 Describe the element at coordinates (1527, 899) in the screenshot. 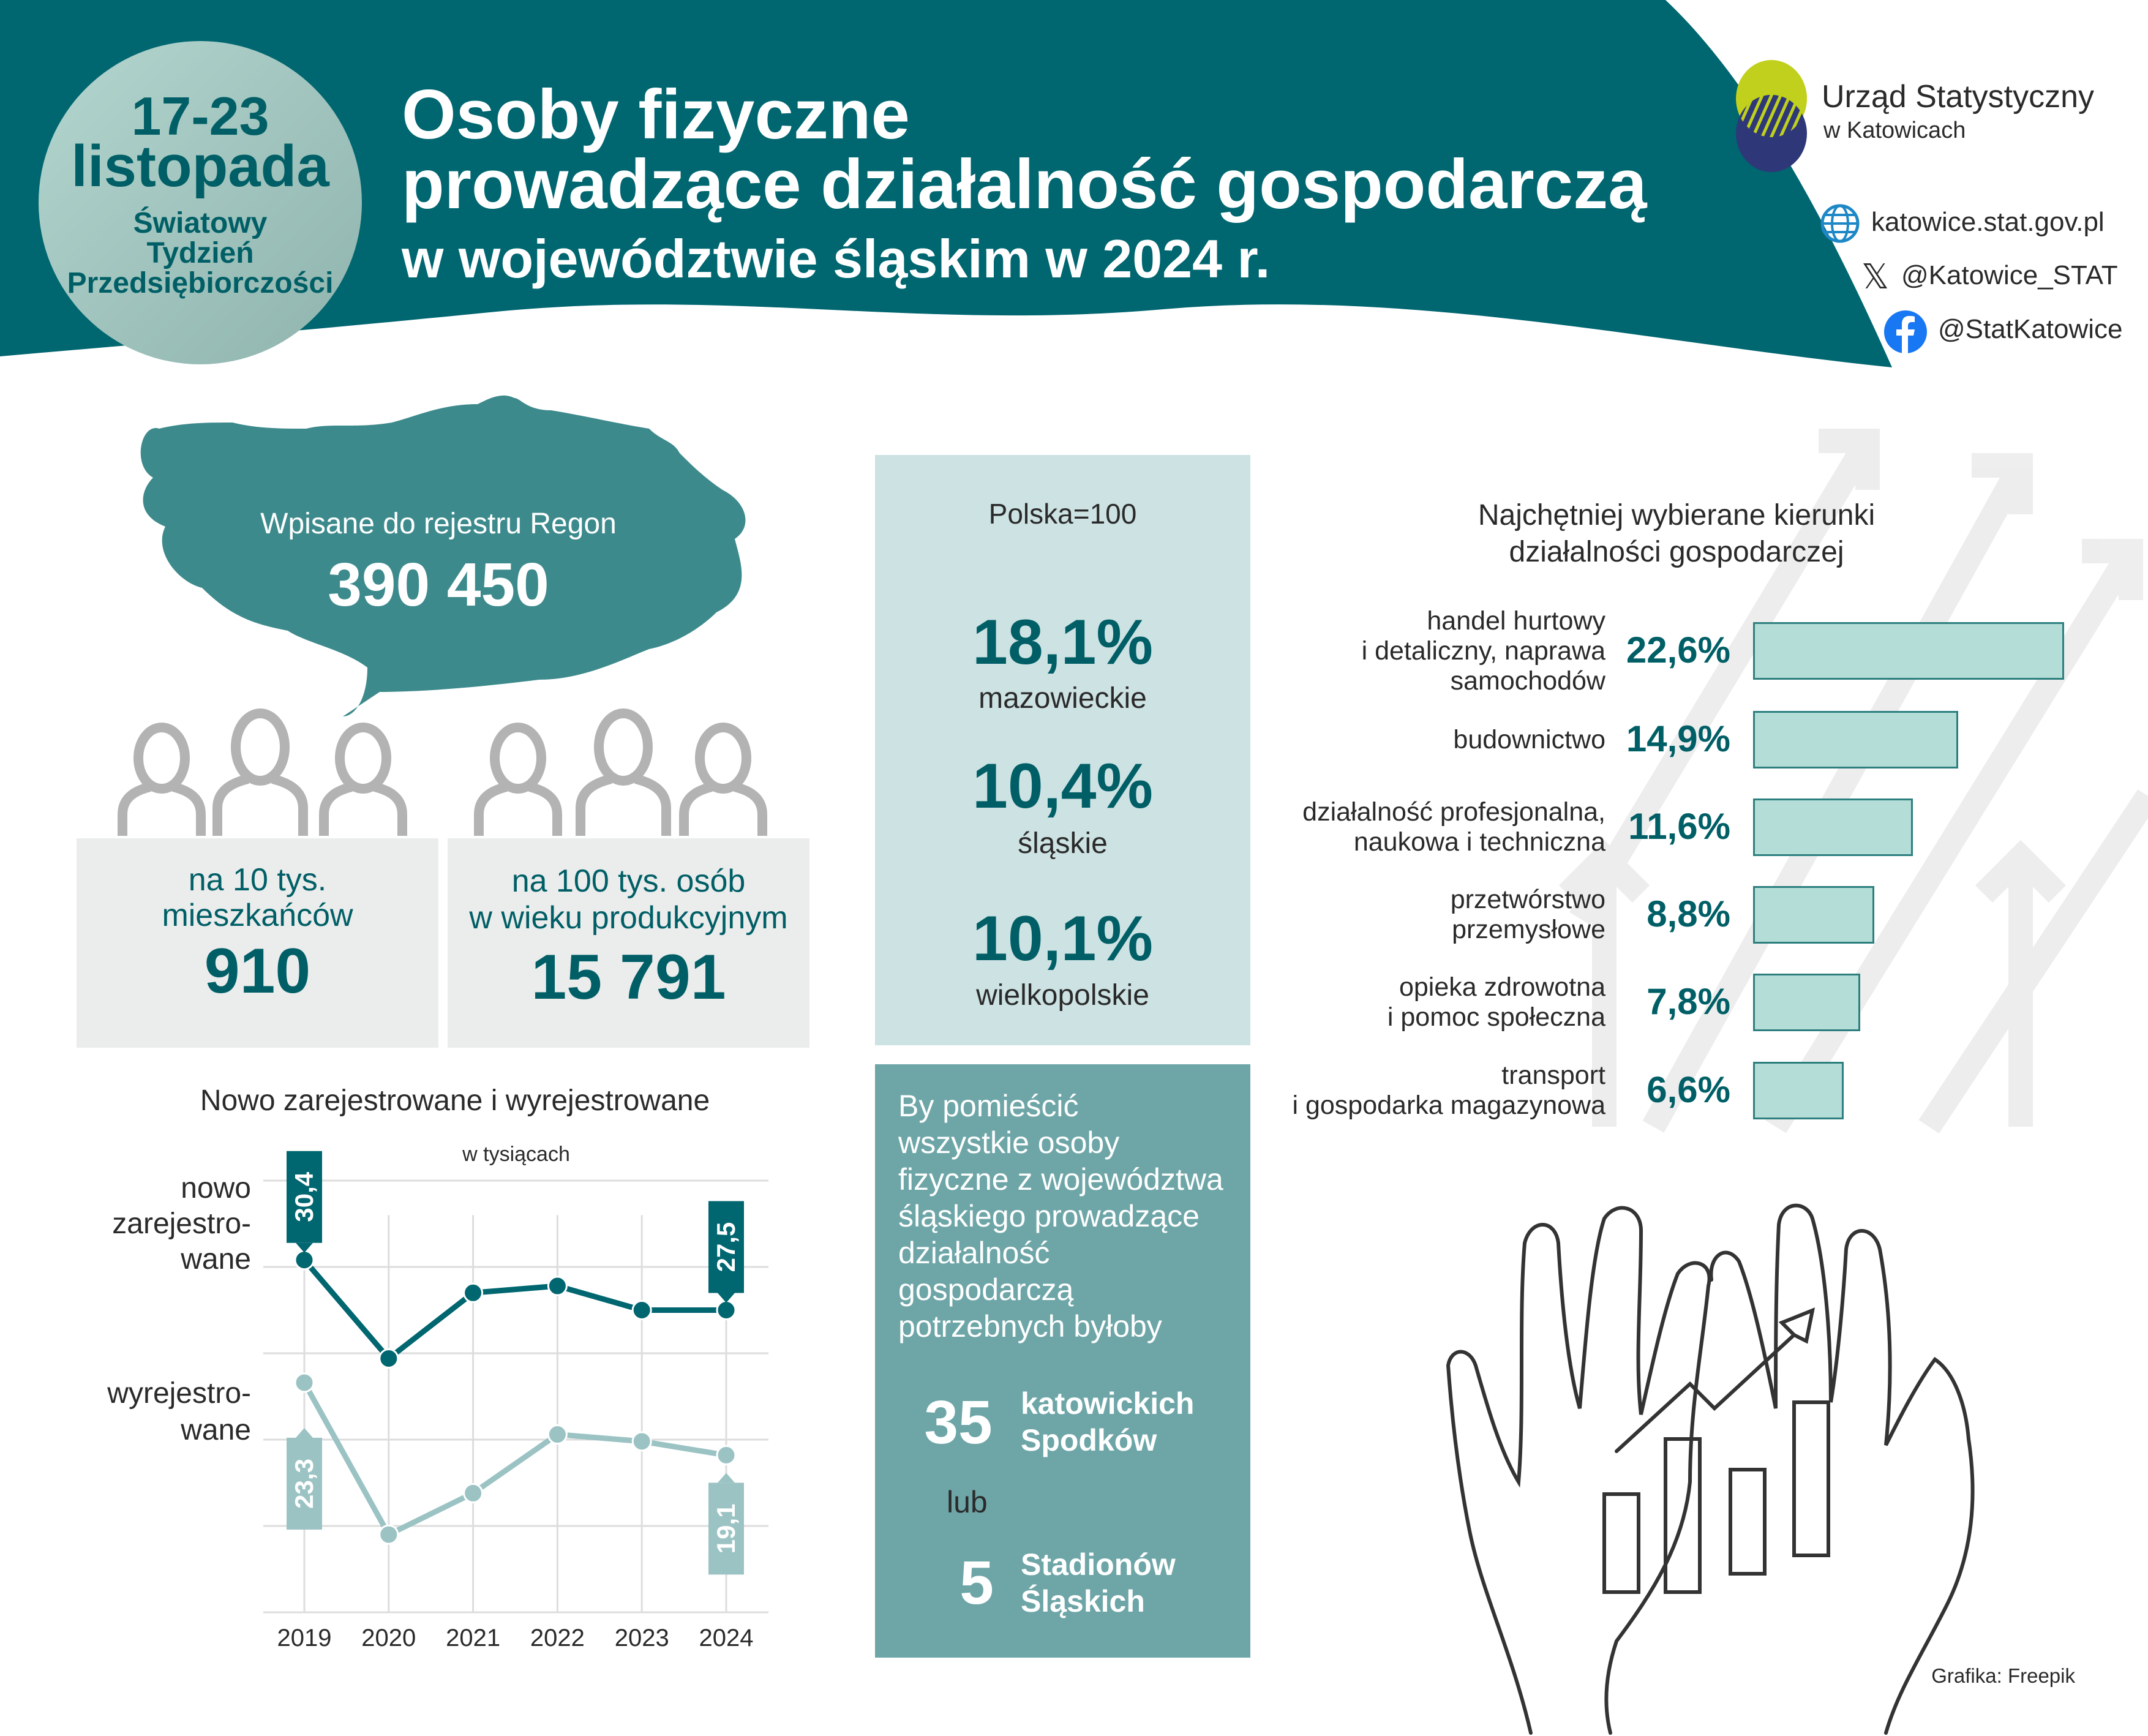

I see `bar-category-line: przetwórstwo` at that location.